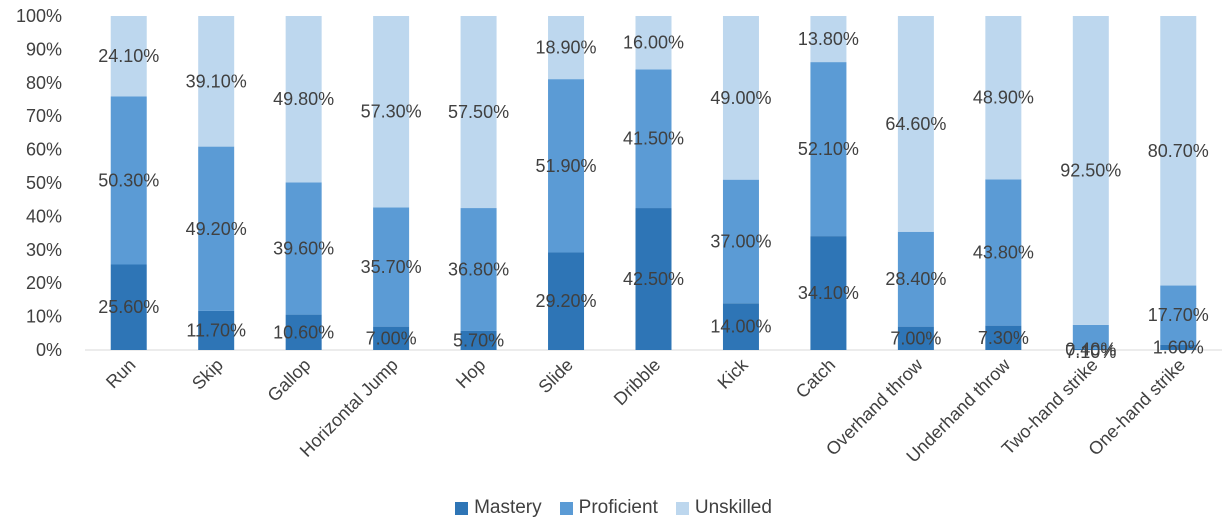 This screenshot has height=526, width=1227. Describe the element at coordinates (44, 317) in the screenshot. I see `y-tick-label: 10%` at that location.